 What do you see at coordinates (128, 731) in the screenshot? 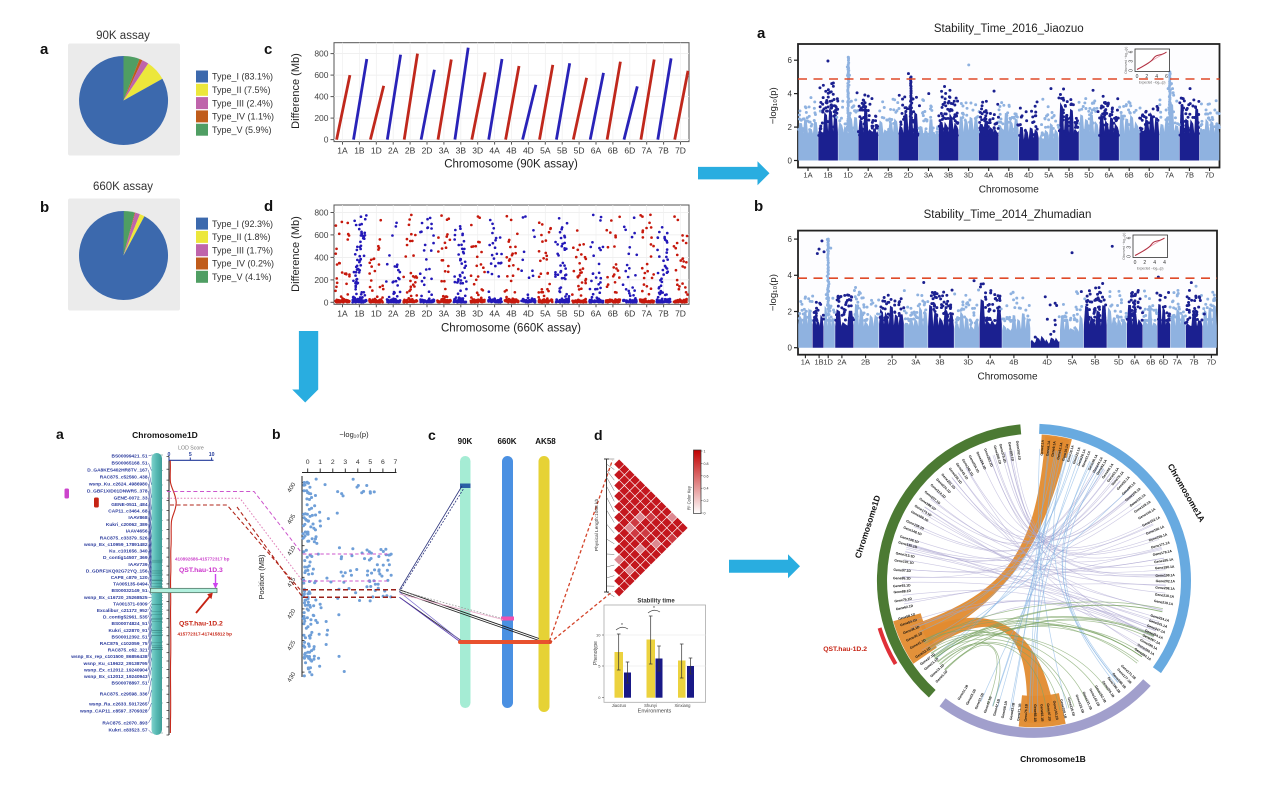
I see `svg-text: Kukri_c83523_57` at bounding box center [128, 731].